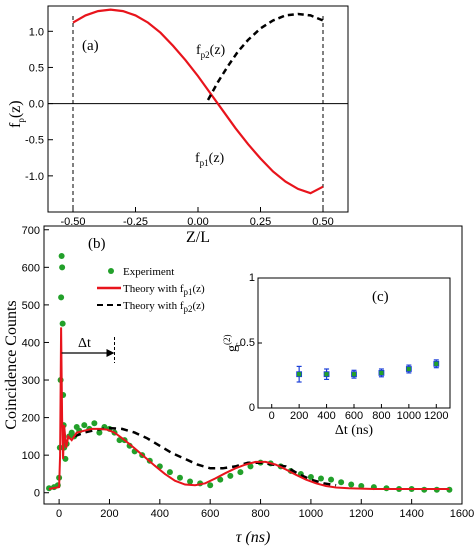  Describe the element at coordinates (247, 343) in the screenshot. I see `panel-c-ytick-label: 0.5` at that location.